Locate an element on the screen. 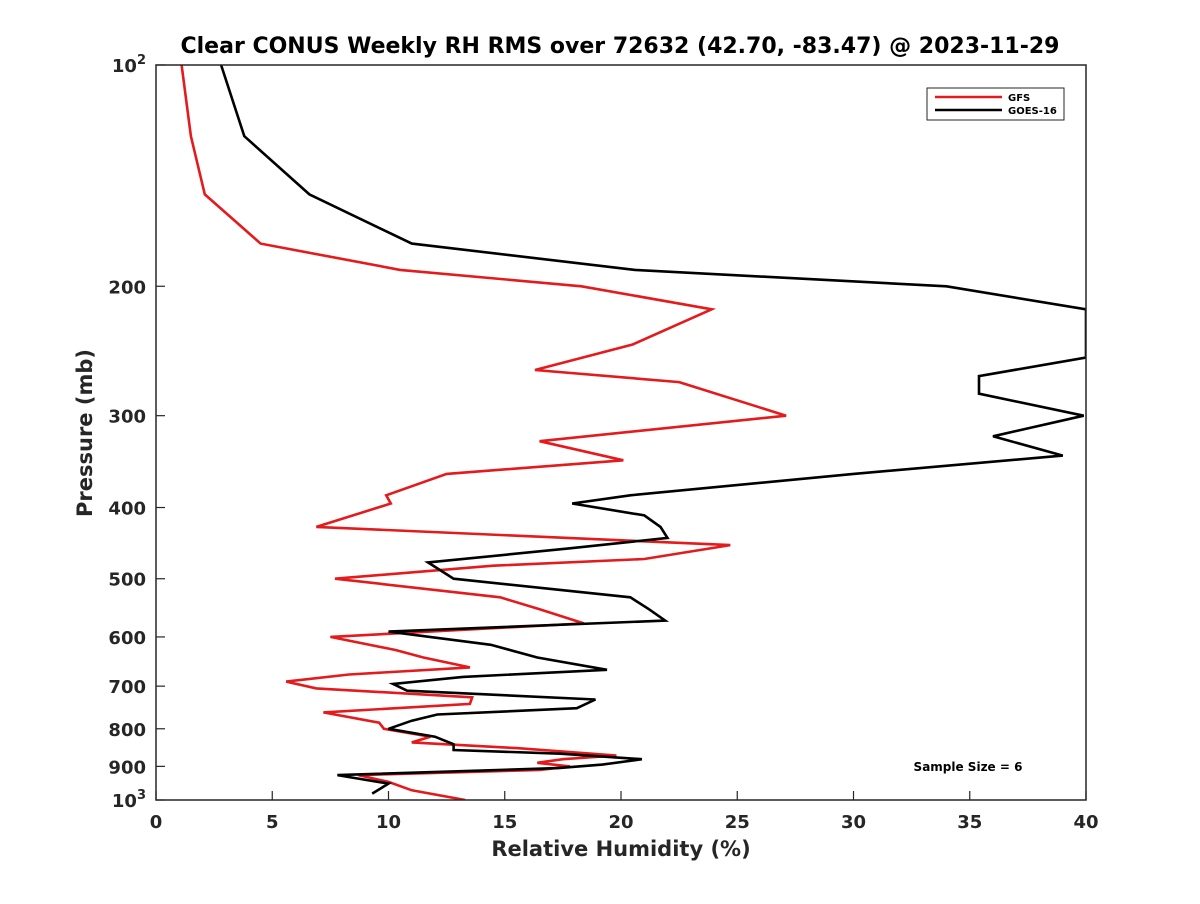  legend: GFS GOES-16 is located at coordinates (995, 104).